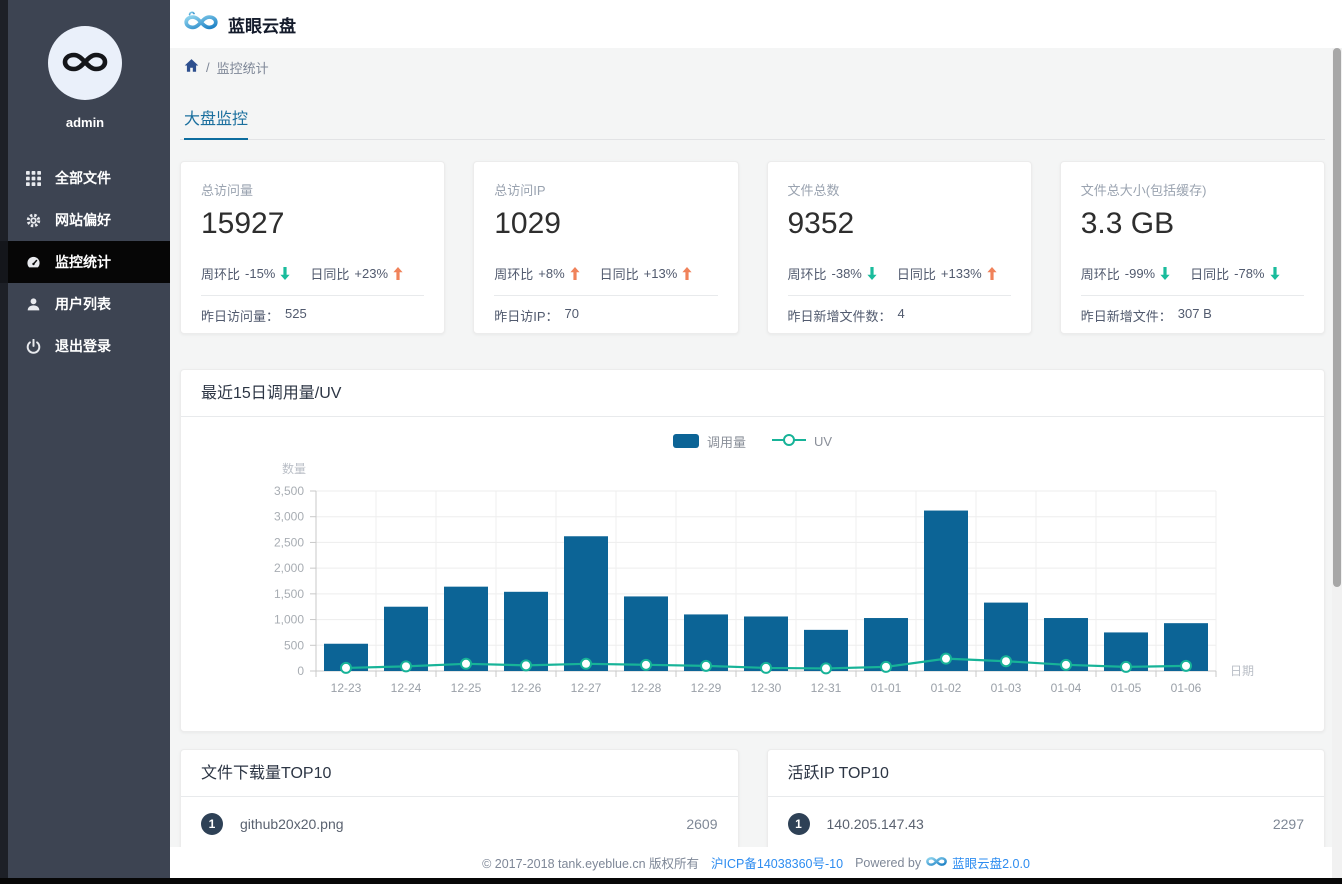 This screenshot has width=1342, height=884. I want to click on eyeblue-logo-icon, so click(201, 24).